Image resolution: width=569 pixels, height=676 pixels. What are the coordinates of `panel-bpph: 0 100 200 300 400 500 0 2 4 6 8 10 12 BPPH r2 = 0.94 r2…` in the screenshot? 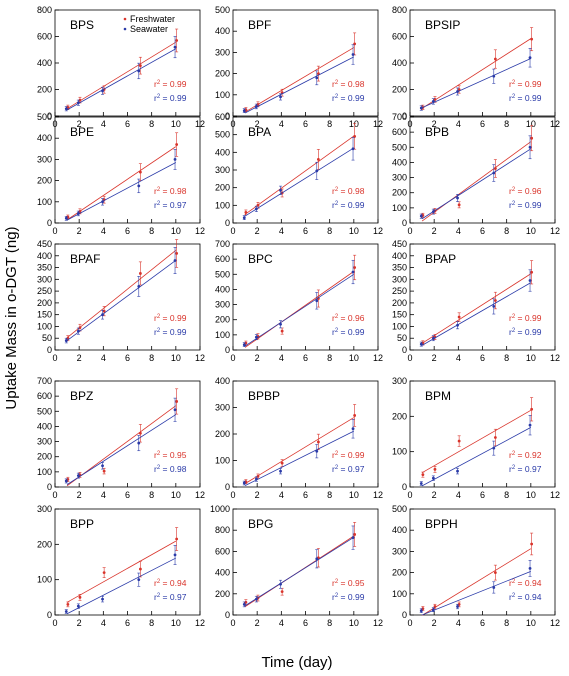 It's located at (476, 566).